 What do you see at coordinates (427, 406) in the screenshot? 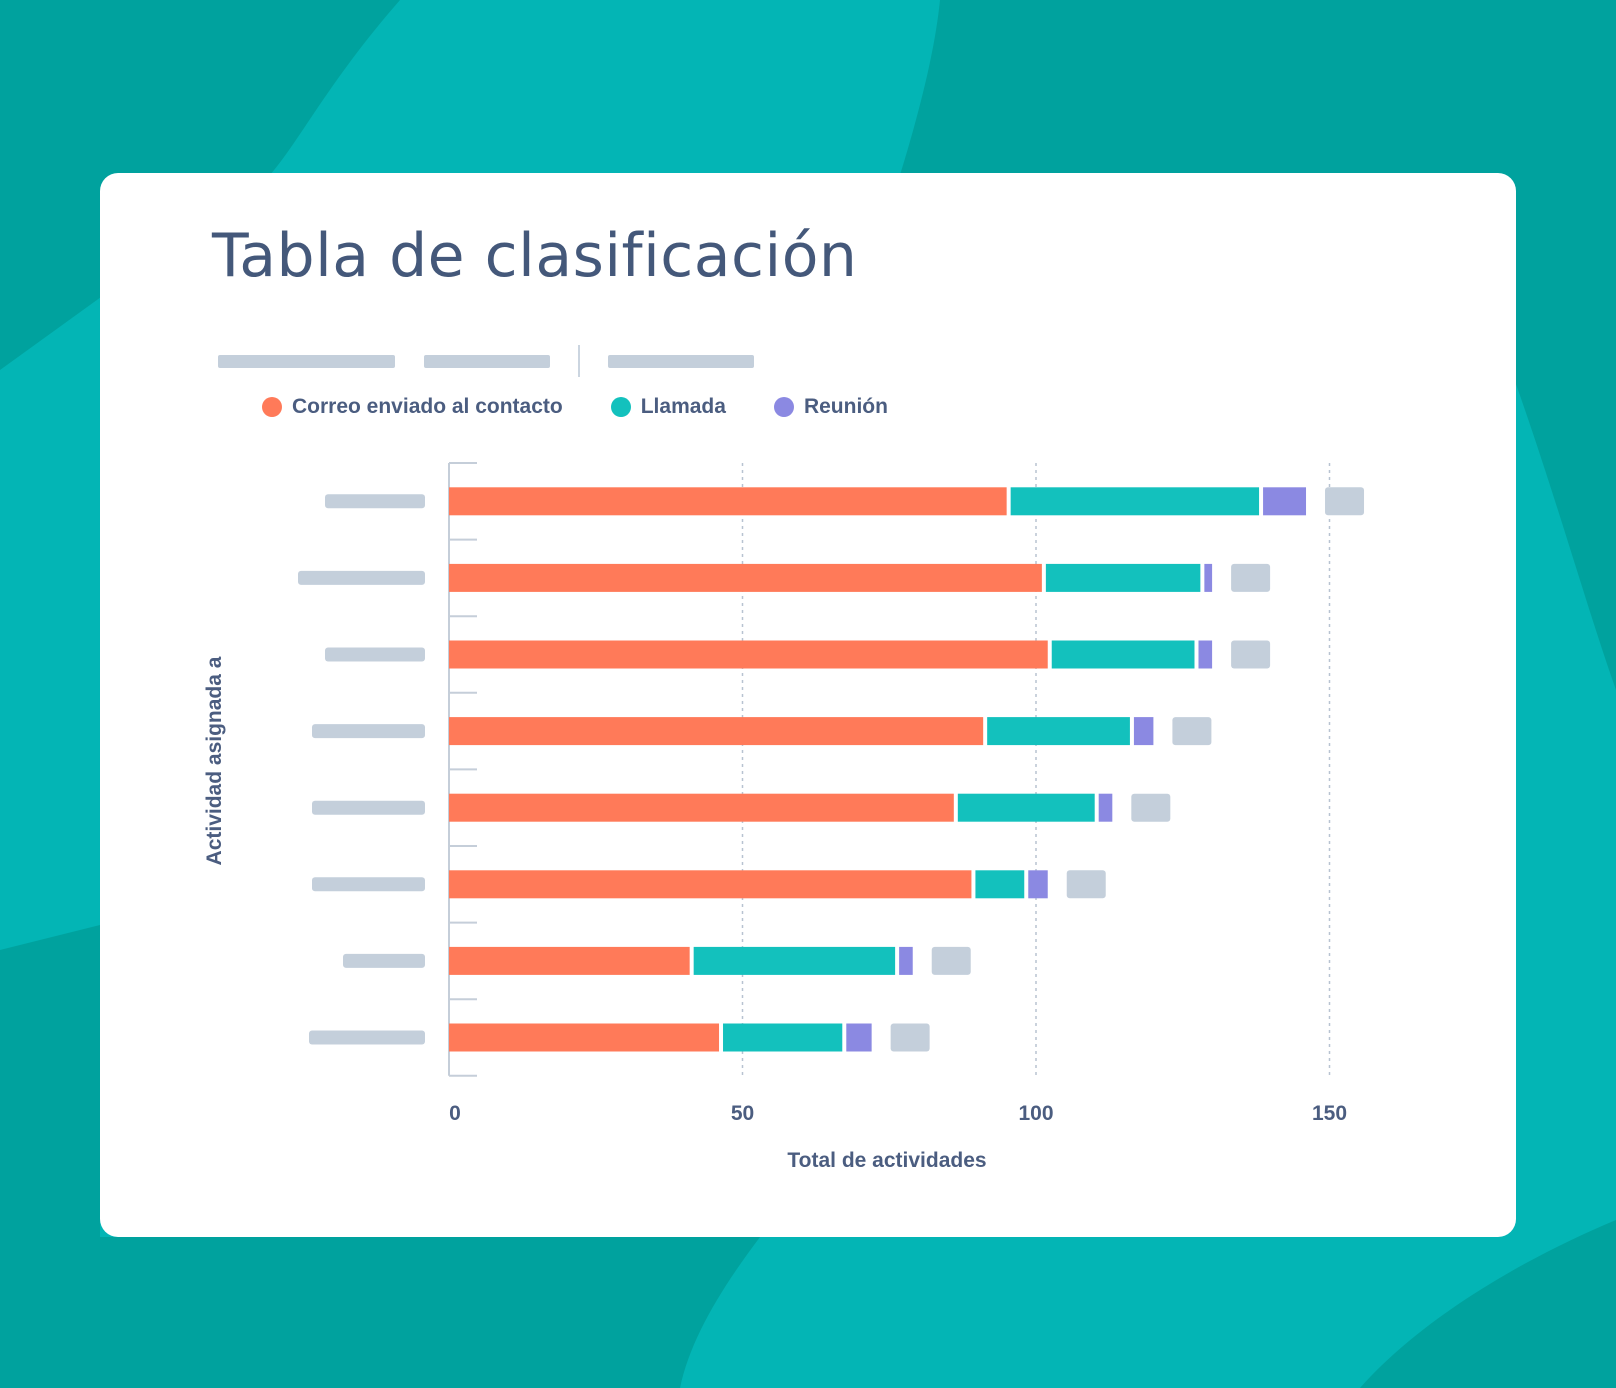
I see `legend-label-correo: Correo enviado al contacto` at bounding box center [427, 406].